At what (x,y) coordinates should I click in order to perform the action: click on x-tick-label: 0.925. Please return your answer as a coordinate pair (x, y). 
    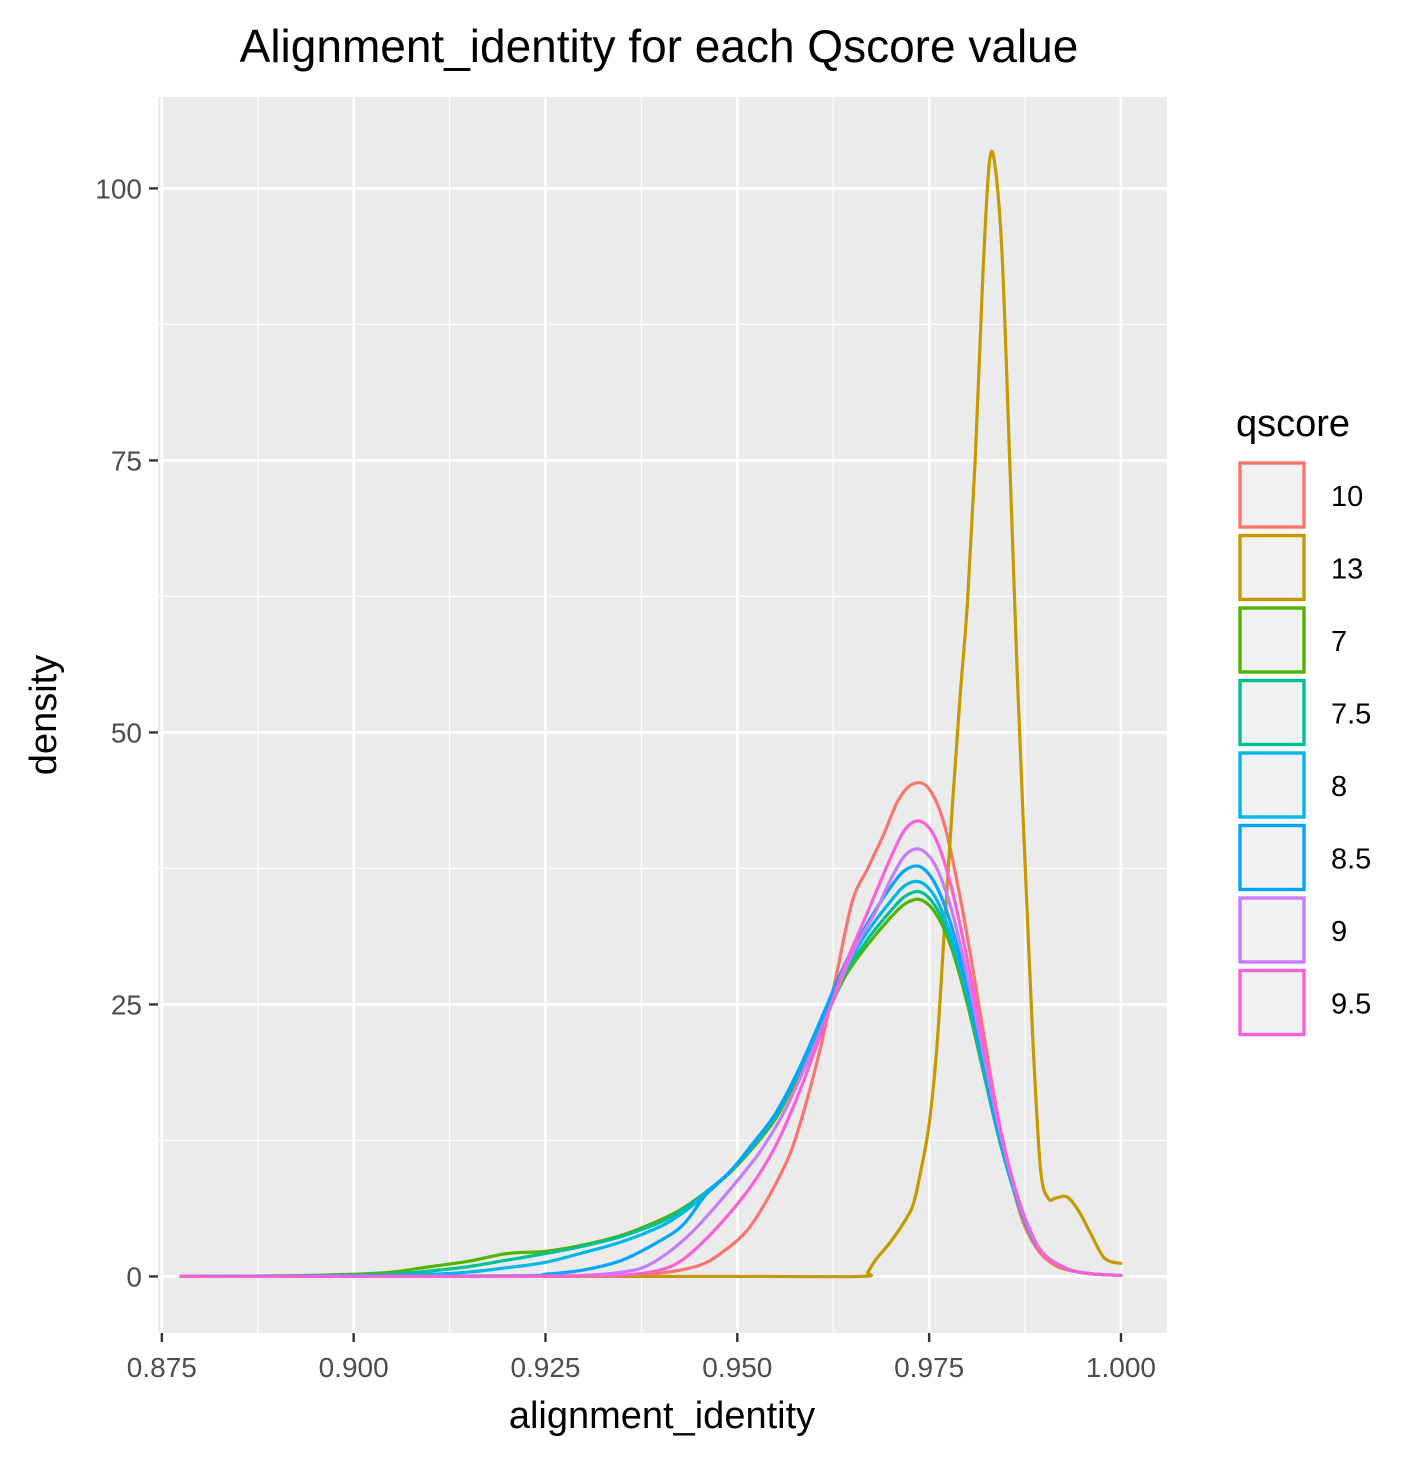
    Looking at the image, I should click on (545, 1367).